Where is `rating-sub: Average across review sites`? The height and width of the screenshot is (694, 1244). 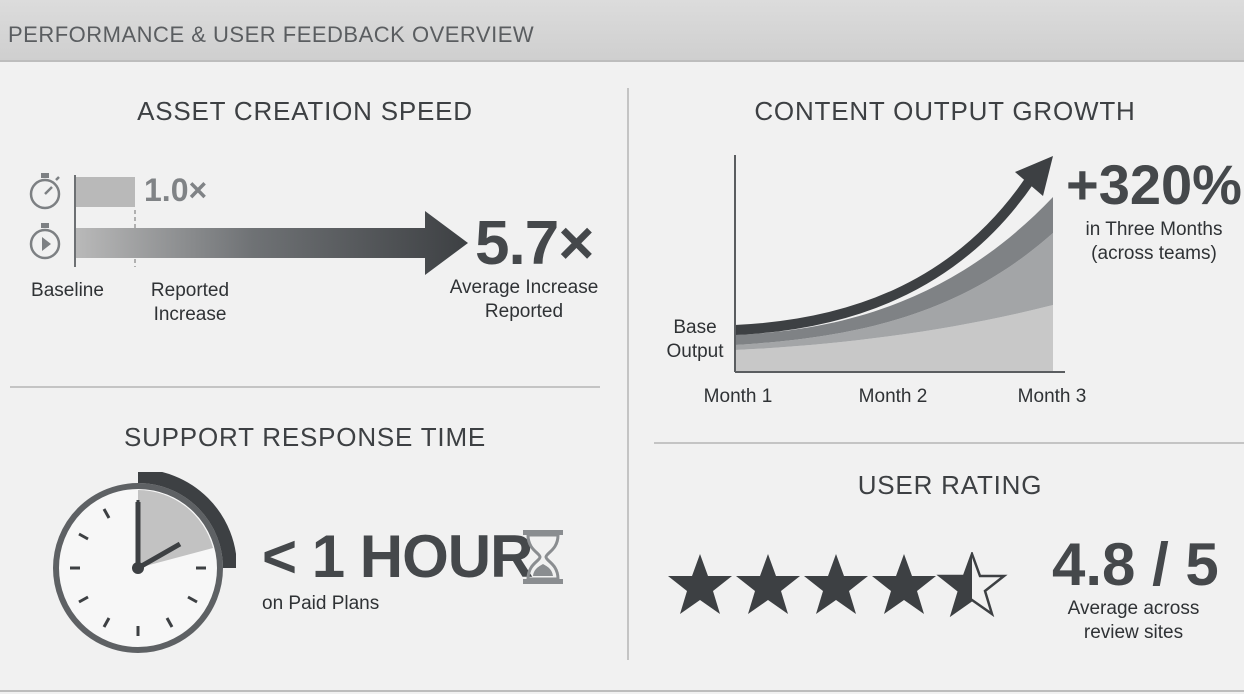 rating-sub: Average across review sites is located at coordinates (1133, 621).